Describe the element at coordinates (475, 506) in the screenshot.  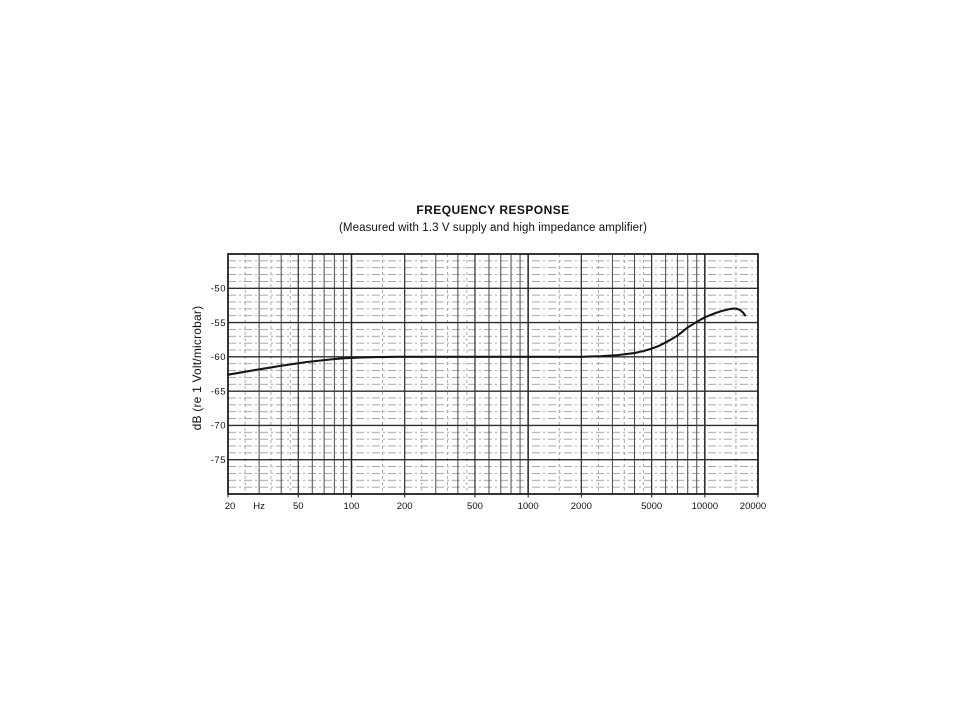
I see `x-tick-label: 500` at that location.